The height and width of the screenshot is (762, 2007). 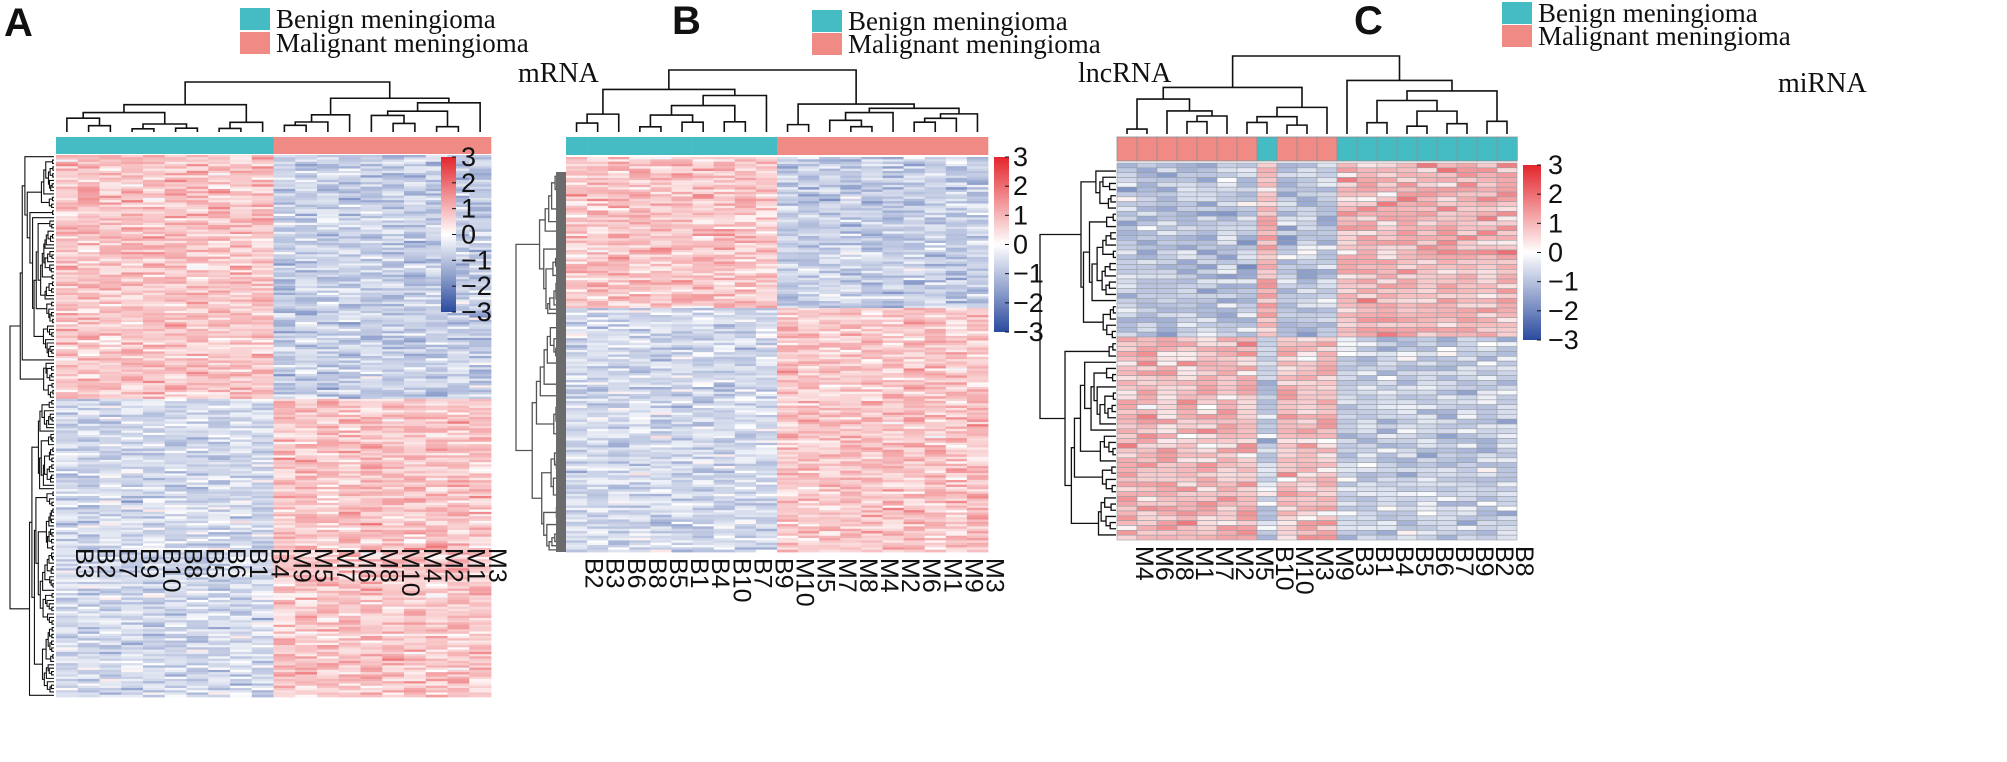 What do you see at coordinates (47, 531) in the screenshot?
I see `row-dendrogram-branch` at bounding box center [47, 531].